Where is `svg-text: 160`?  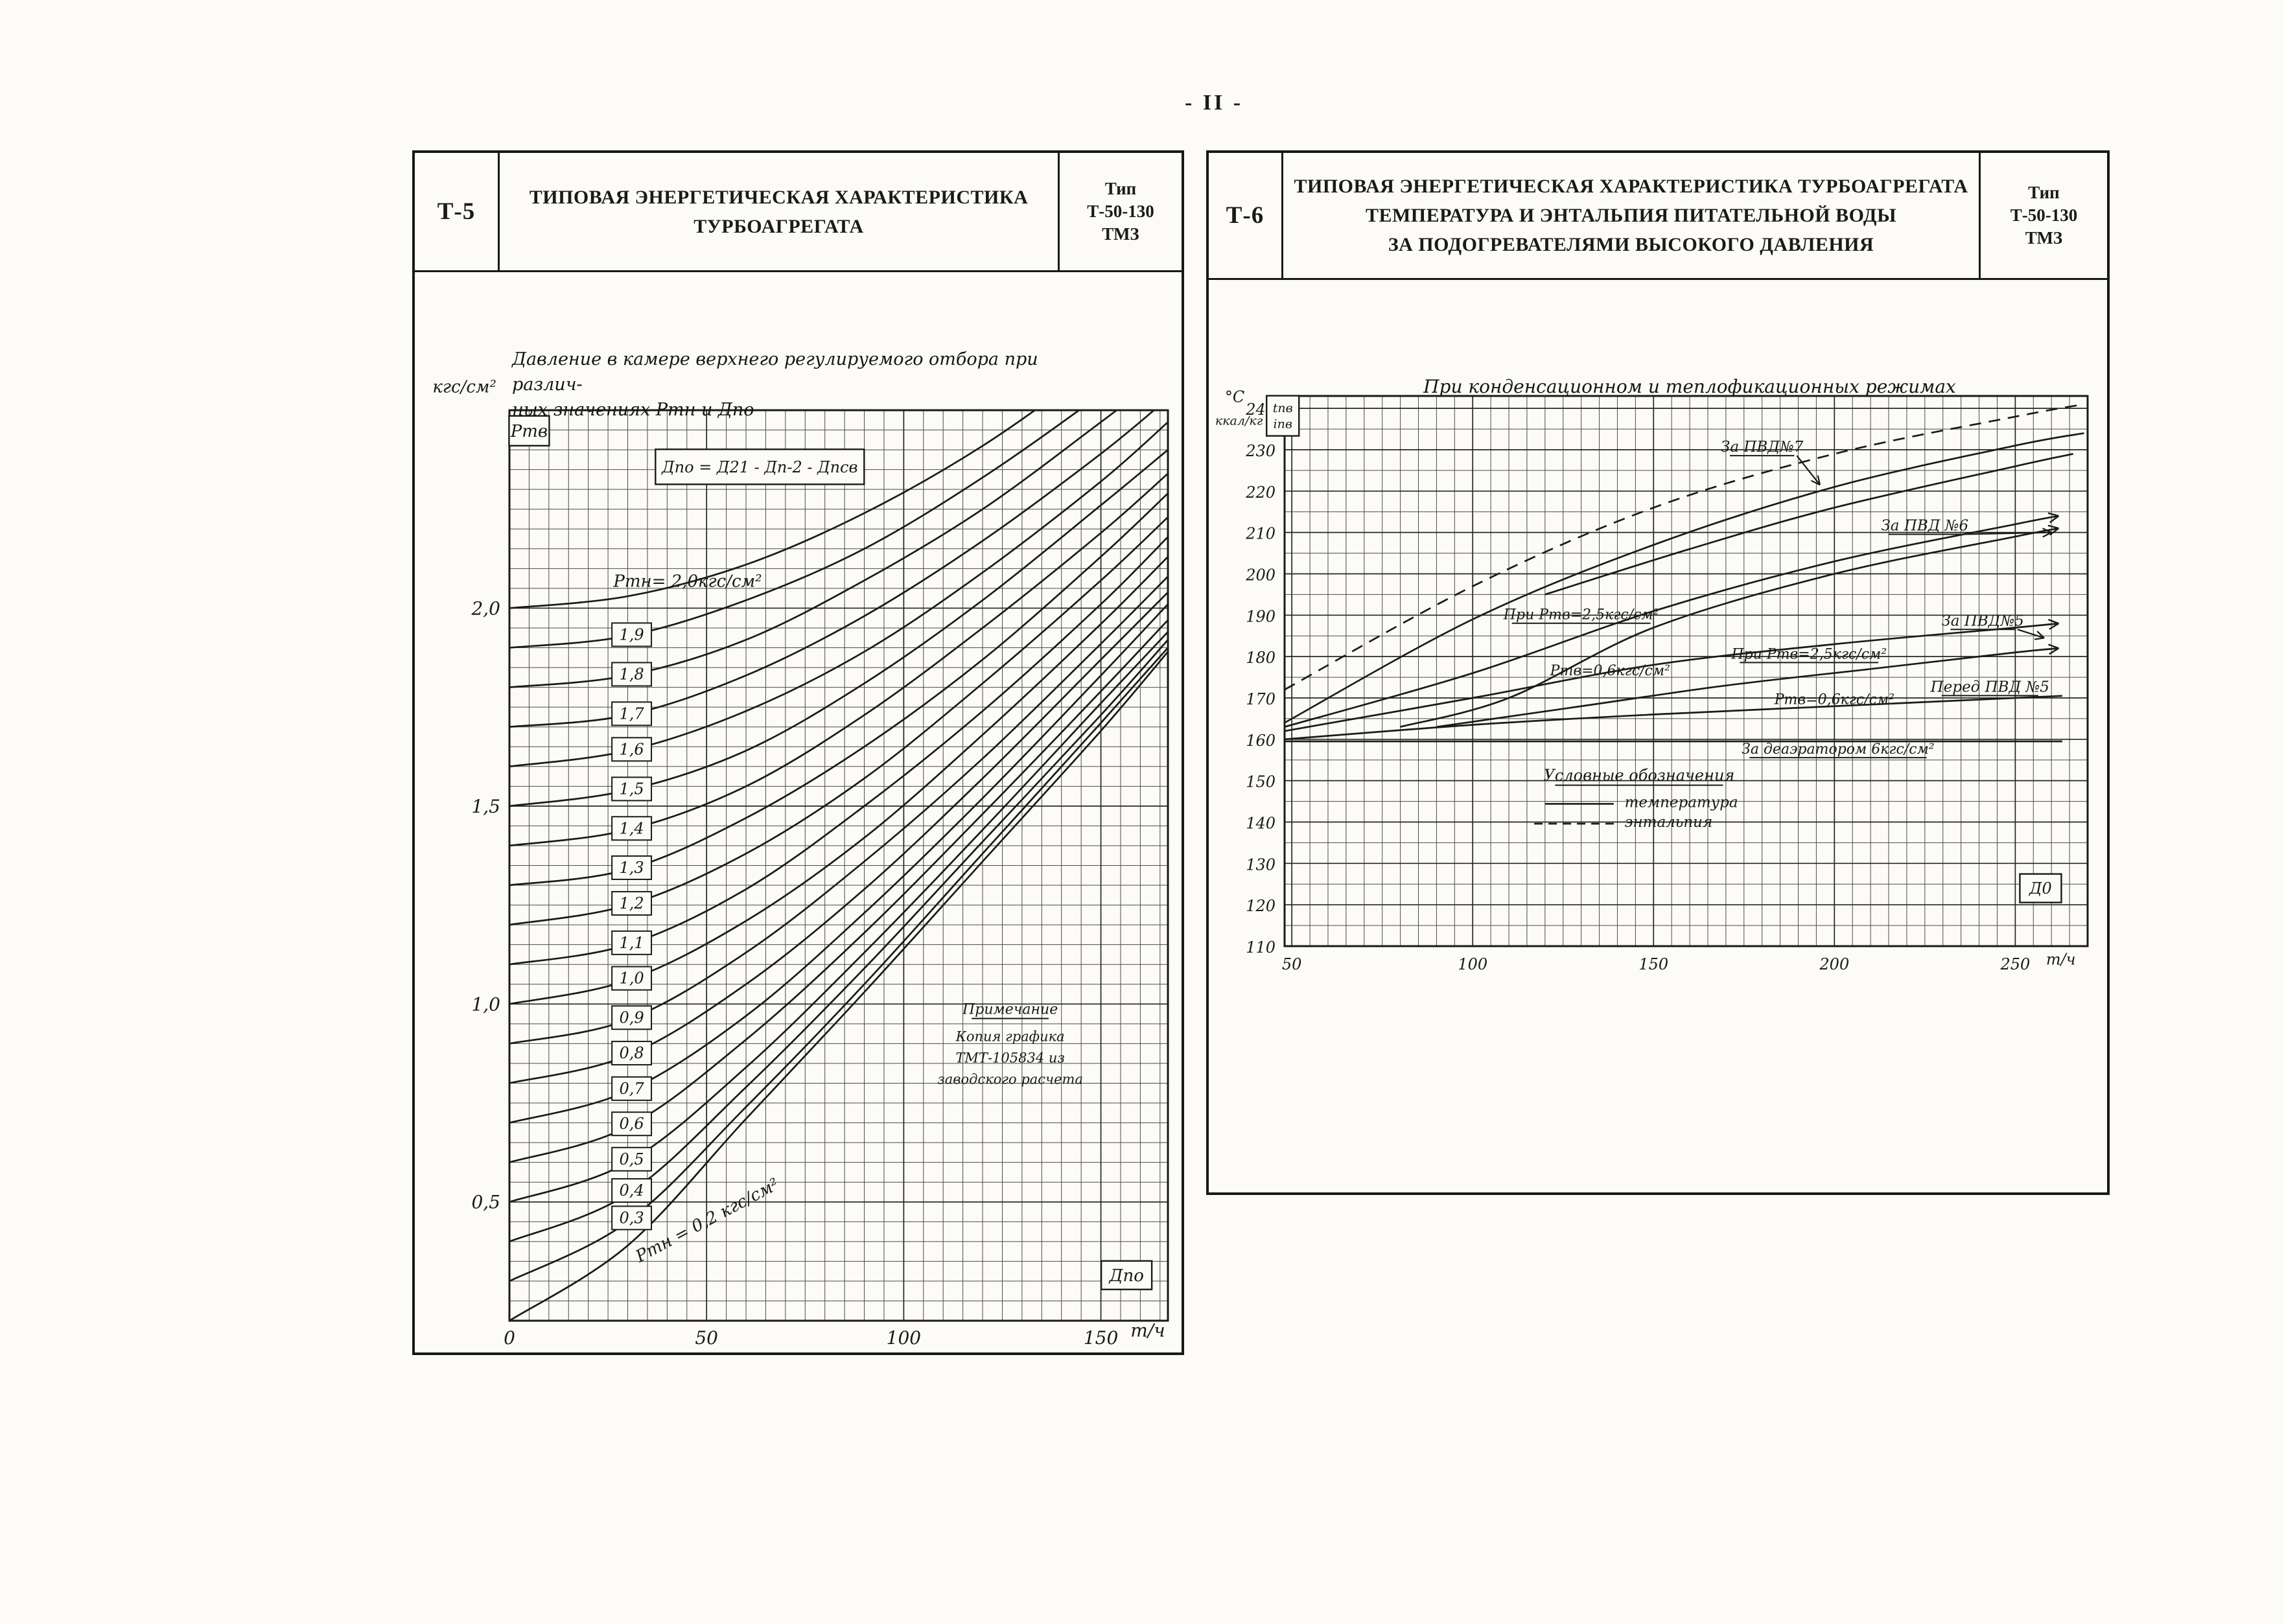
svg-text: 160 is located at coordinates (1261, 741).